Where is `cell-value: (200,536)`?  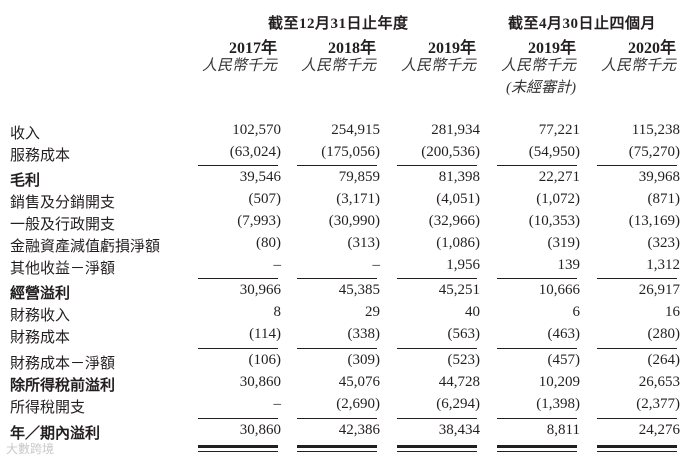
cell-value: (200,536) is located at coordinates (450, 152).